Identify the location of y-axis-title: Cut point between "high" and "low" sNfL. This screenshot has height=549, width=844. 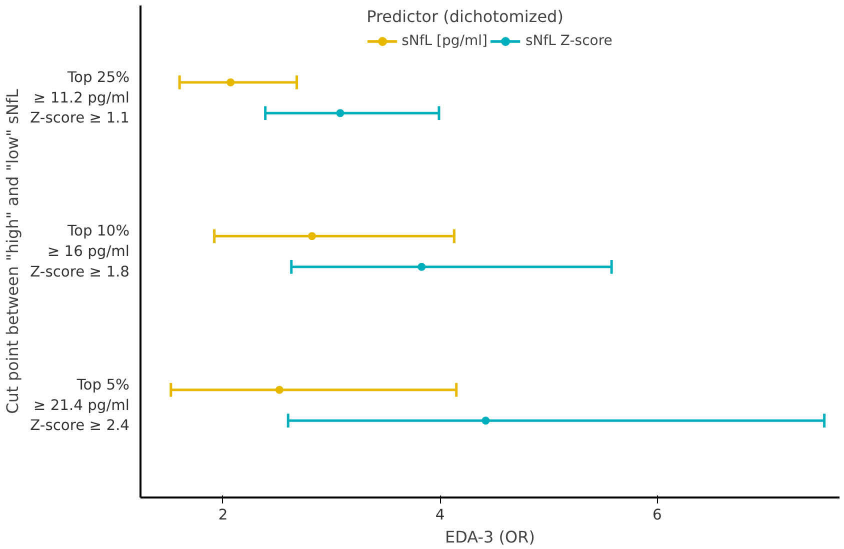
(12, 251).